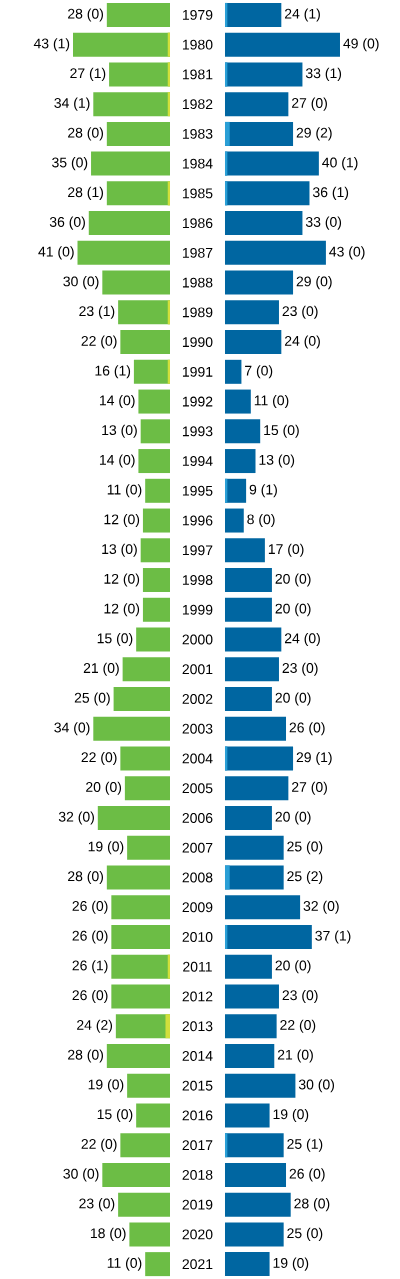 The image size is (400, 1279). Describe the element at coordinates (197, 14) in the screenshot. I see `y-tick-label: 1979` at that location.